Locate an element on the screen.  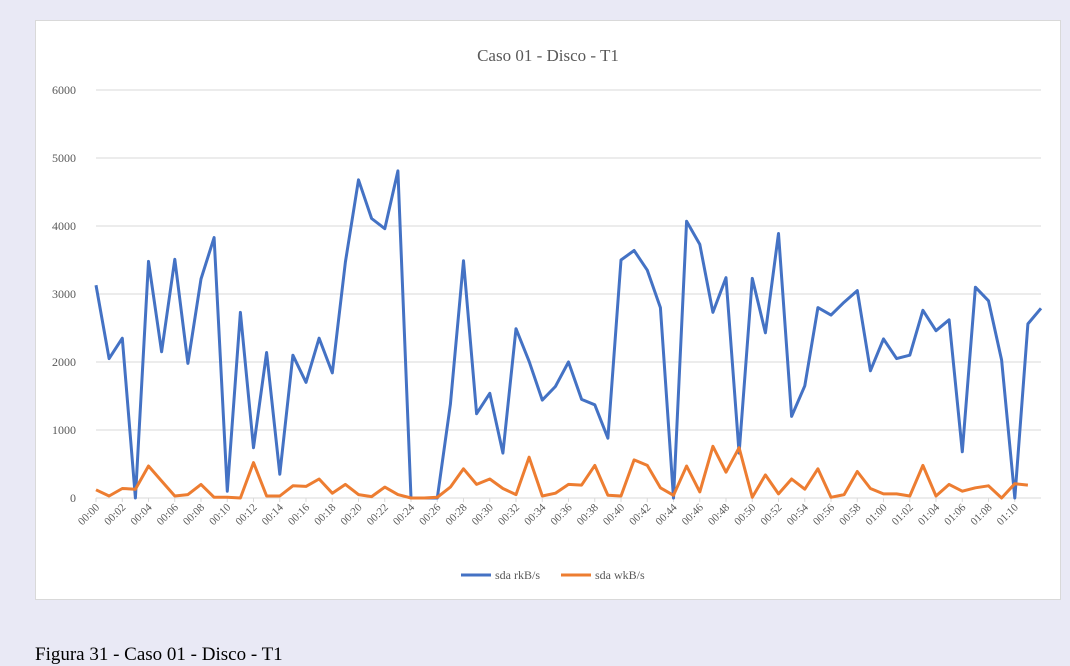
x-tick-label: 01:08 is located at coordinates (981, 514).